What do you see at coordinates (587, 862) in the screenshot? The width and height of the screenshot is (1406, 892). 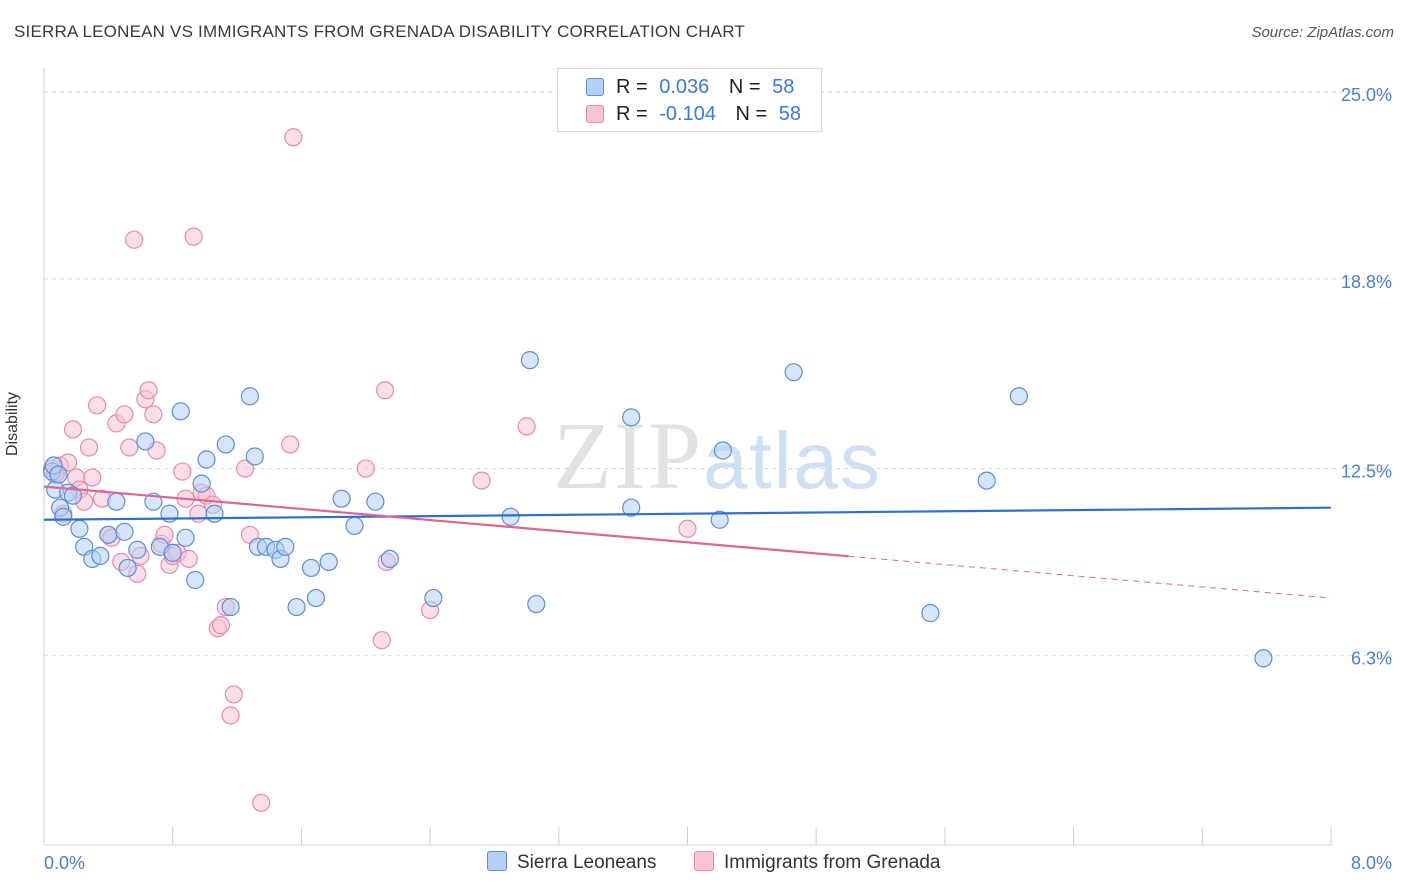 I see `legend-label-sierra-leoneans: Sierra Leoneans` at bounding box center [587, 862].